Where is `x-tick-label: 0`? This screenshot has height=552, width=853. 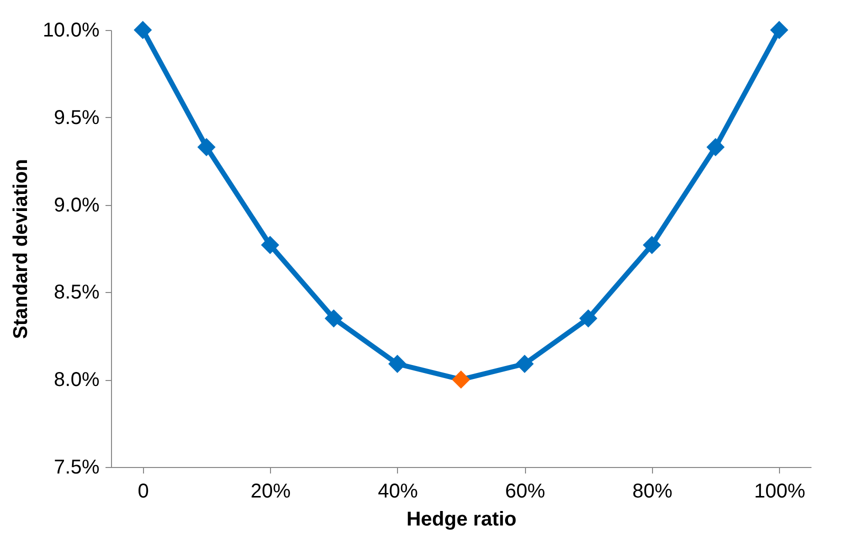
x-tick-label: 0 is located at coordinates (143, 491).